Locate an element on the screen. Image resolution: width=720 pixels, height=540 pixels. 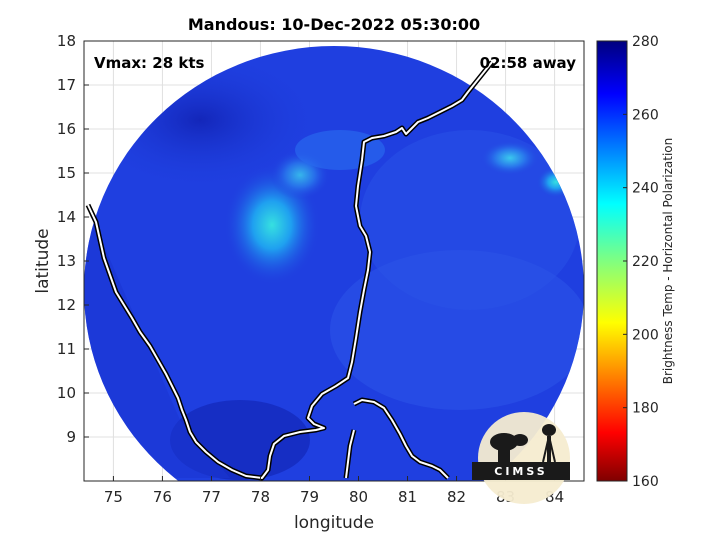
time-away-annotation: 02:58 away is located at coordinates (528, 63).